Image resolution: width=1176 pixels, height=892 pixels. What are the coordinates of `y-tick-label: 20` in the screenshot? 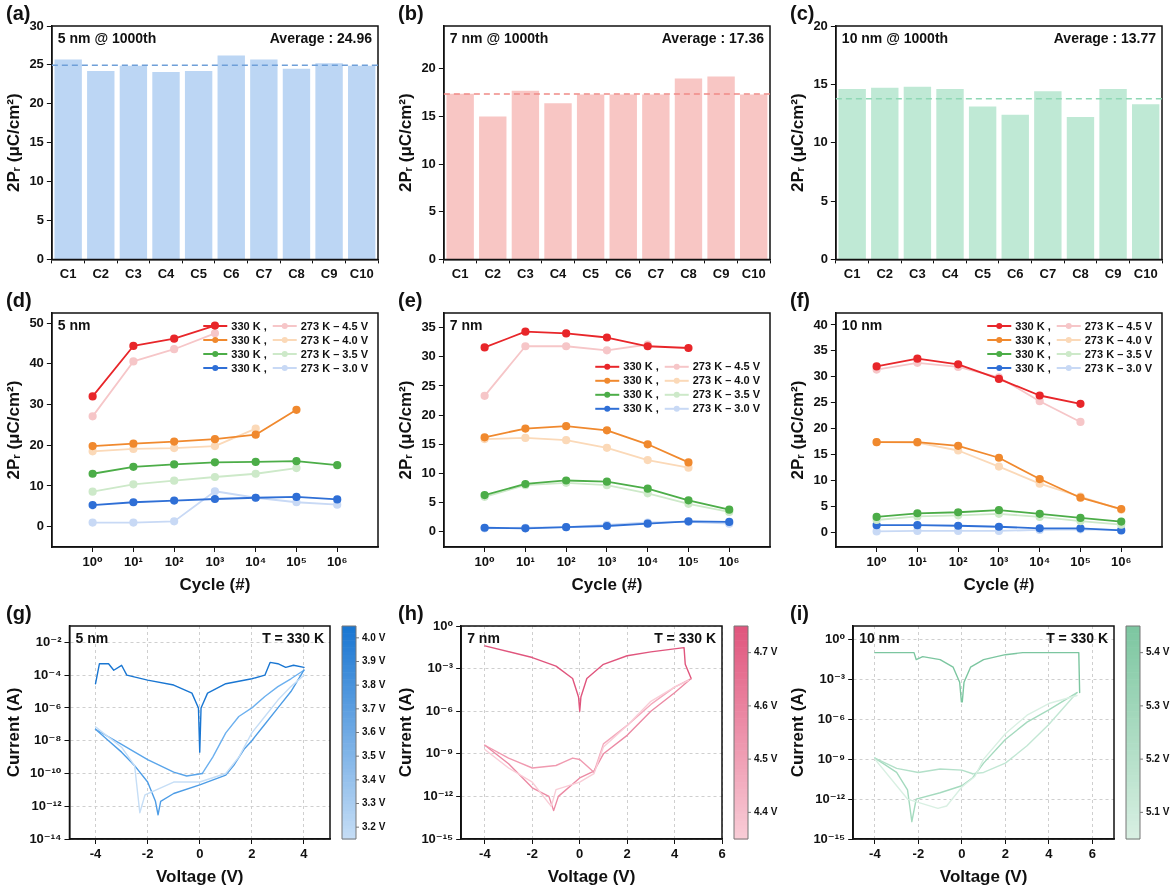 It's located at (820, 428).